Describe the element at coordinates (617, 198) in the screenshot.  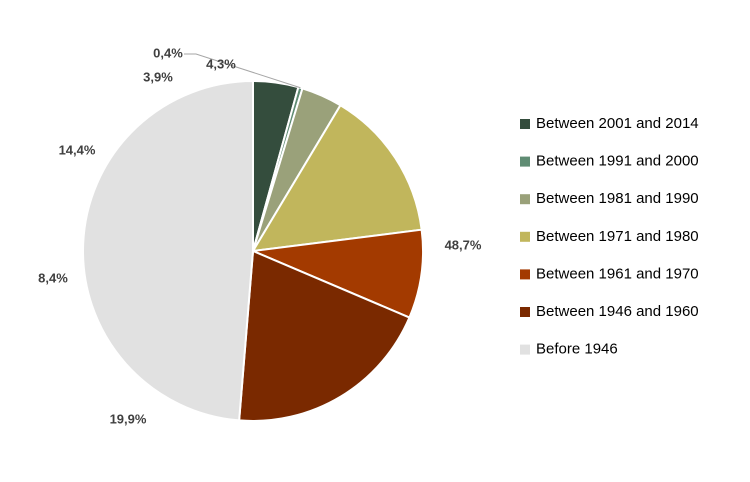
I see `legend-label-2: Between 1981 and 1990` at that location.